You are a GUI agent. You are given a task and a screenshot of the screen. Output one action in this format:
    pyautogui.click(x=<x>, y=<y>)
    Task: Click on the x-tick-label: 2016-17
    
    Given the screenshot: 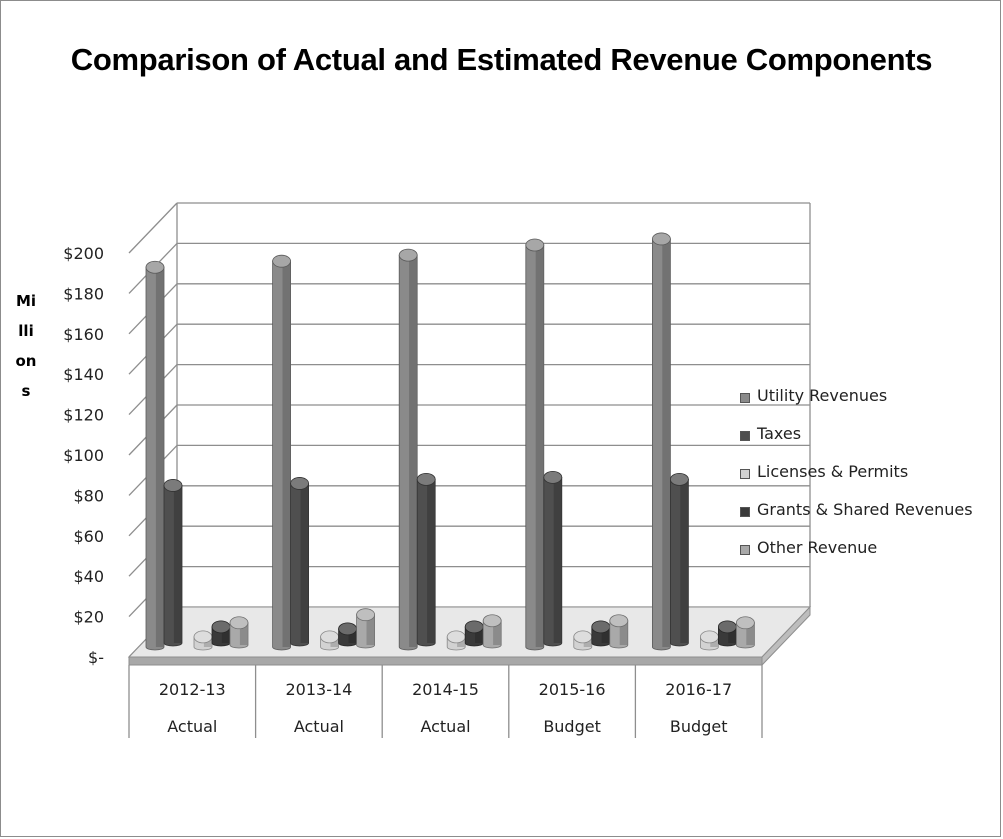 What is the action you would take?
    pyautogui.click(x=698, y=689)
    